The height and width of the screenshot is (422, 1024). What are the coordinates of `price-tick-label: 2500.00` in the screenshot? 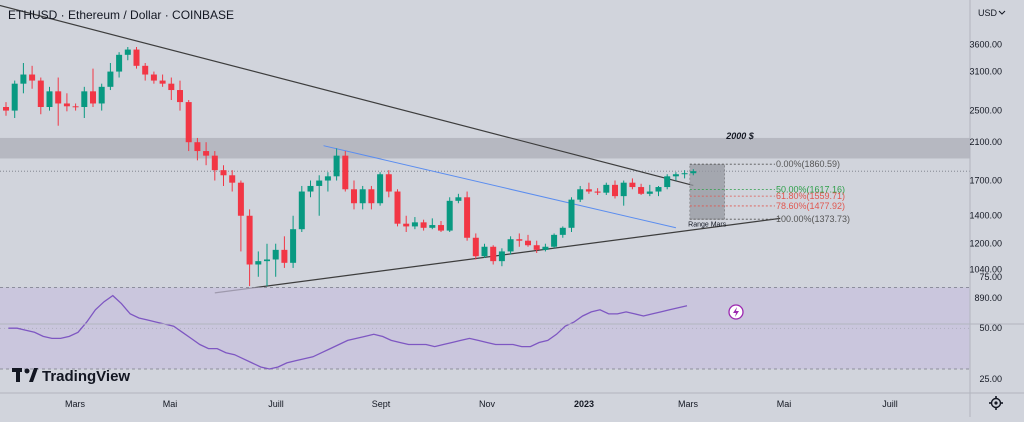 It's located at (985, 111).